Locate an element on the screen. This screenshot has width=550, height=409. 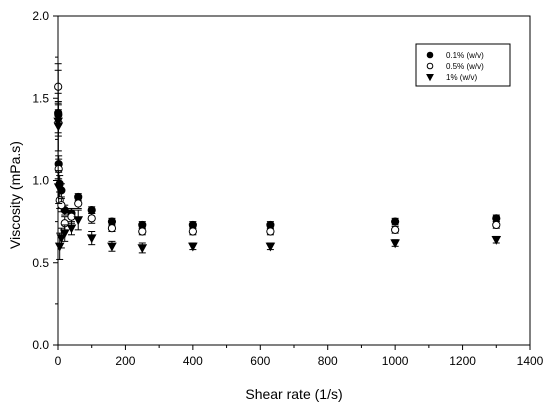
y-tick-label: 0.0 is located at coordinates (40, 345).